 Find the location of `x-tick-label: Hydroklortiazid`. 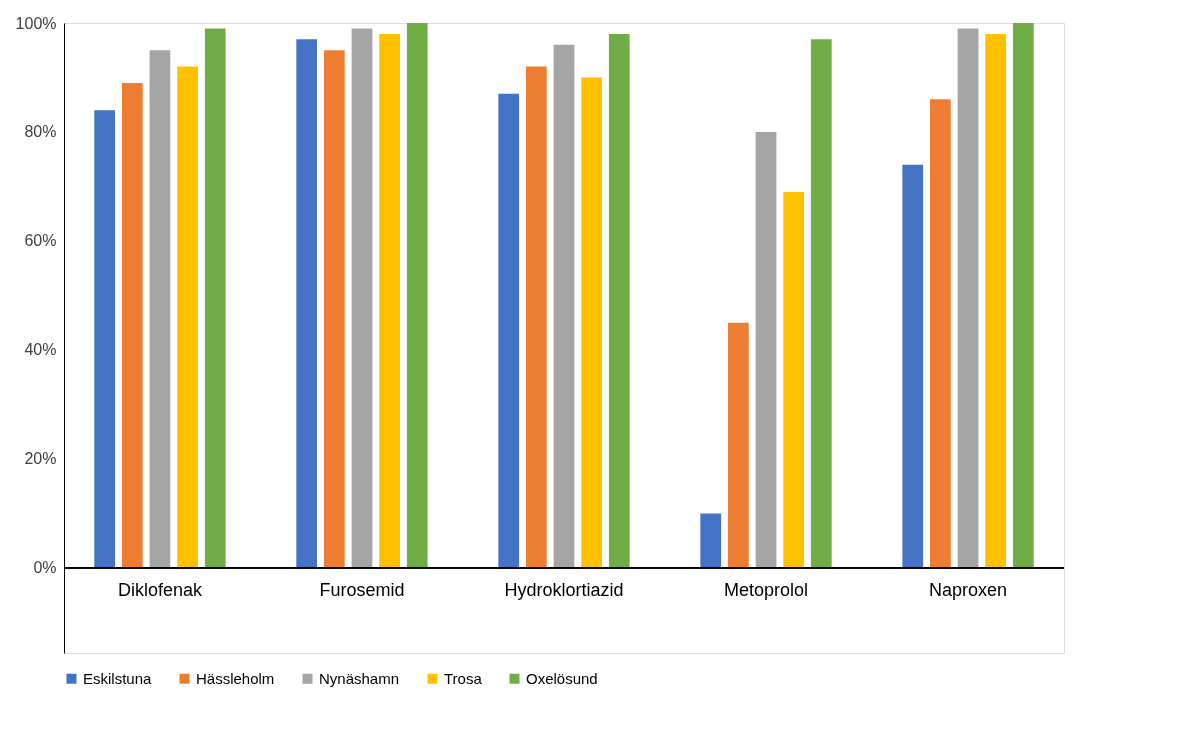

x-tick-label: Hydroklortiazid is located at coordinates (564, 589).